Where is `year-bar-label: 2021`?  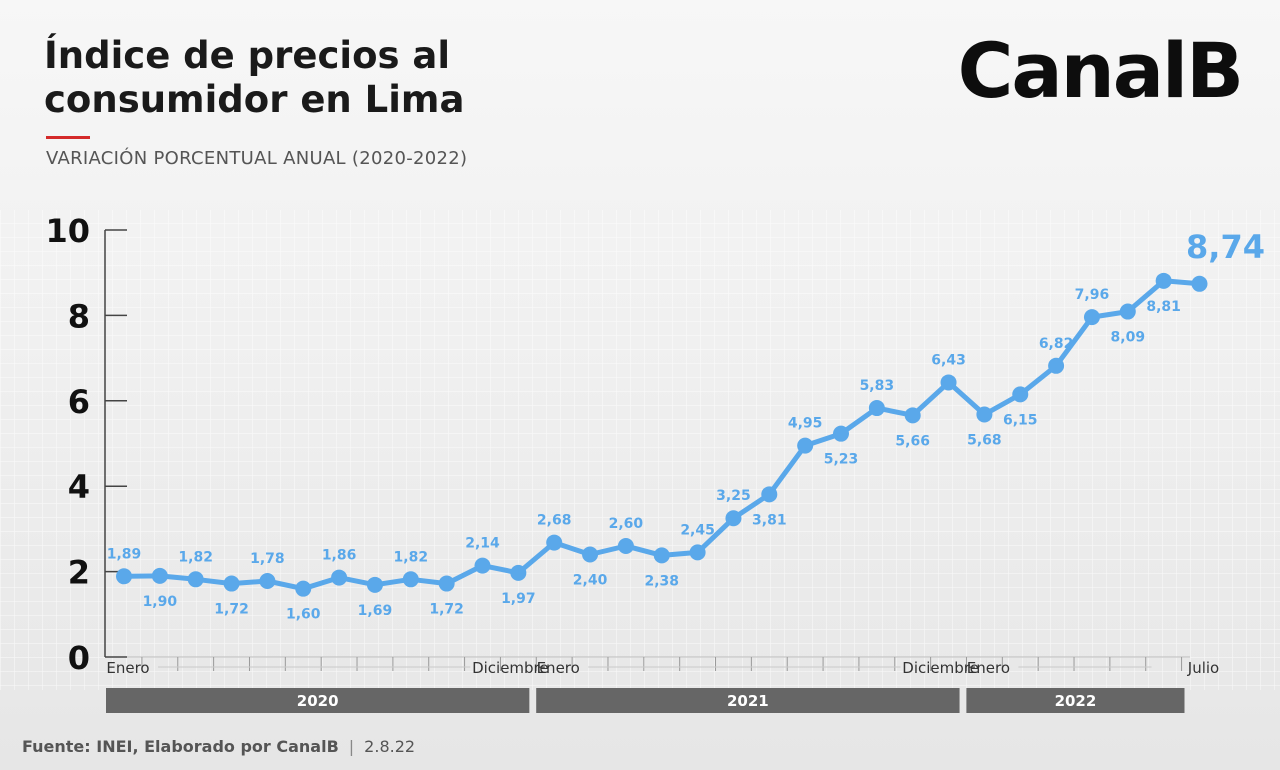
year-bar-label: 2021 is located at coordinates (748, 701).